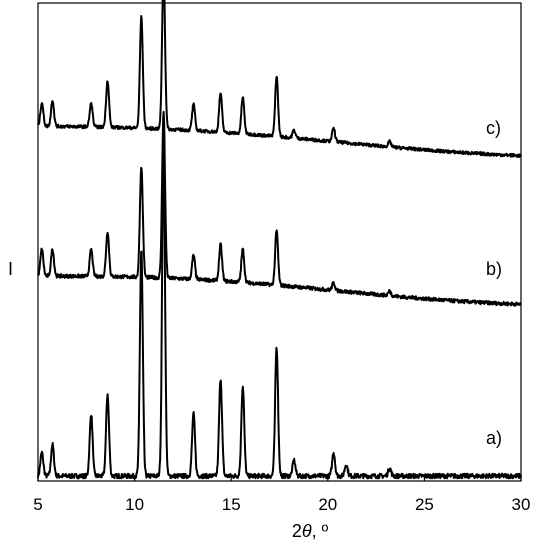  Describe the element at coordinates (281, 494) in the screenshot. I see `x-axis-ticks: 5 10 15 20 25 30` at that location.